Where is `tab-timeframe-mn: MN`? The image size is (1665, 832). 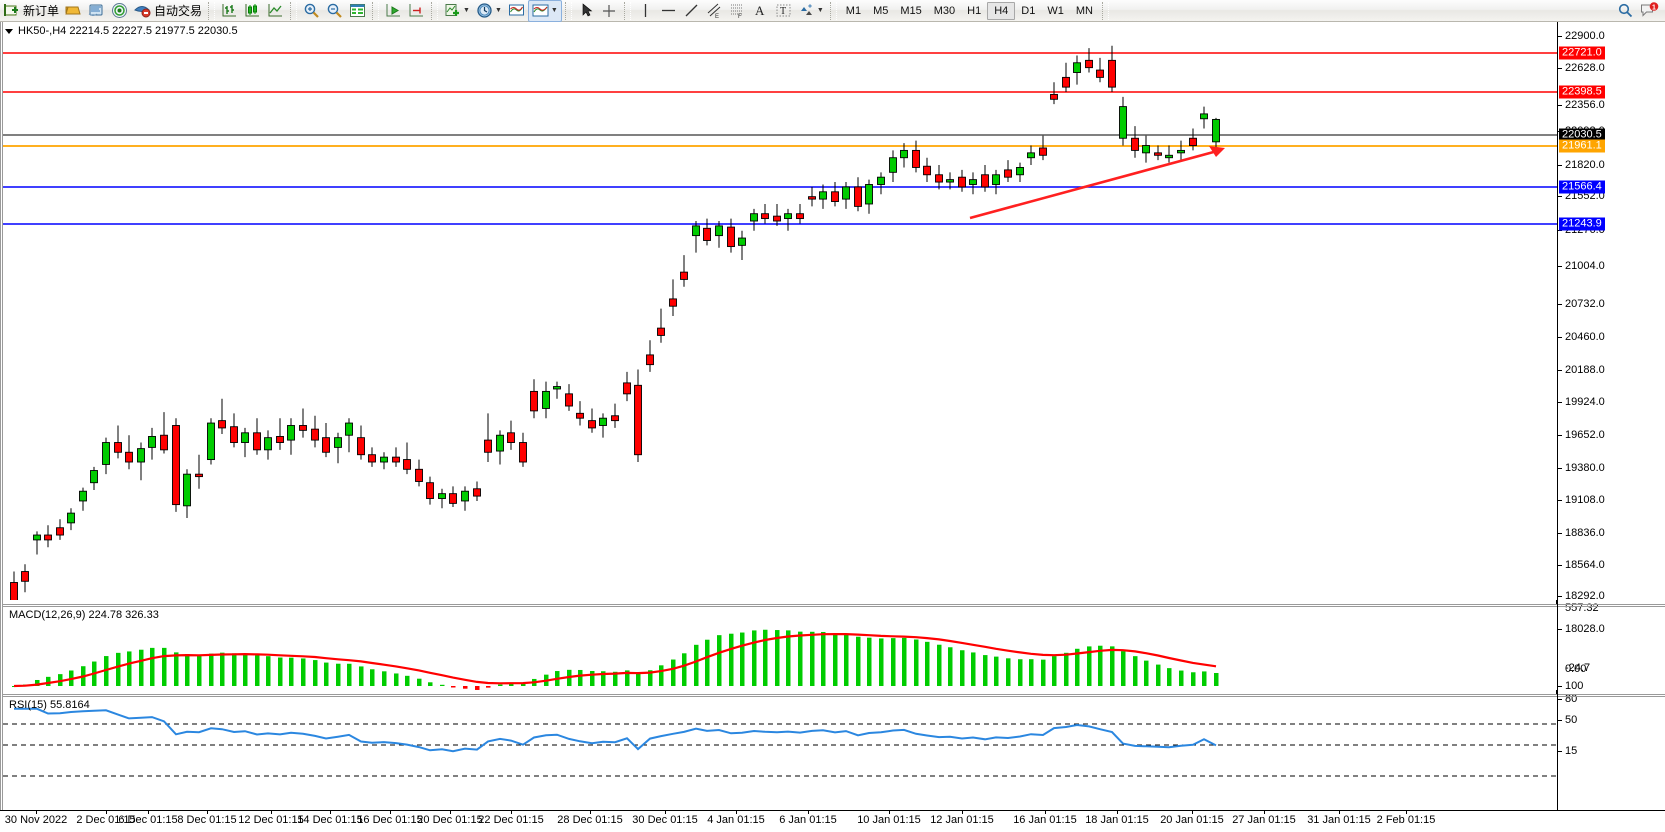
tab-timeframe-mn: MN is located at coordinates (1084, 10).